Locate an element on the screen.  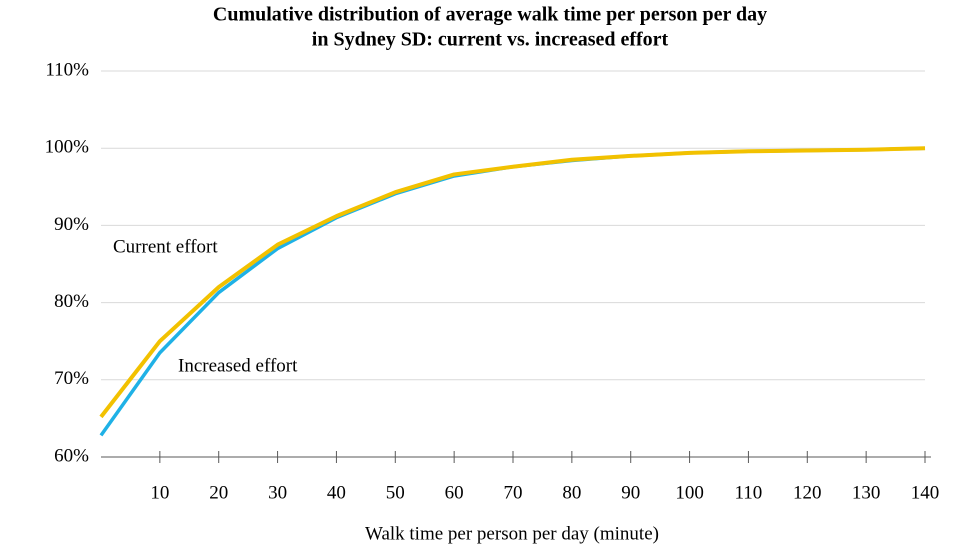
x-tick-label: 10 is located at coordinates (159, 492).